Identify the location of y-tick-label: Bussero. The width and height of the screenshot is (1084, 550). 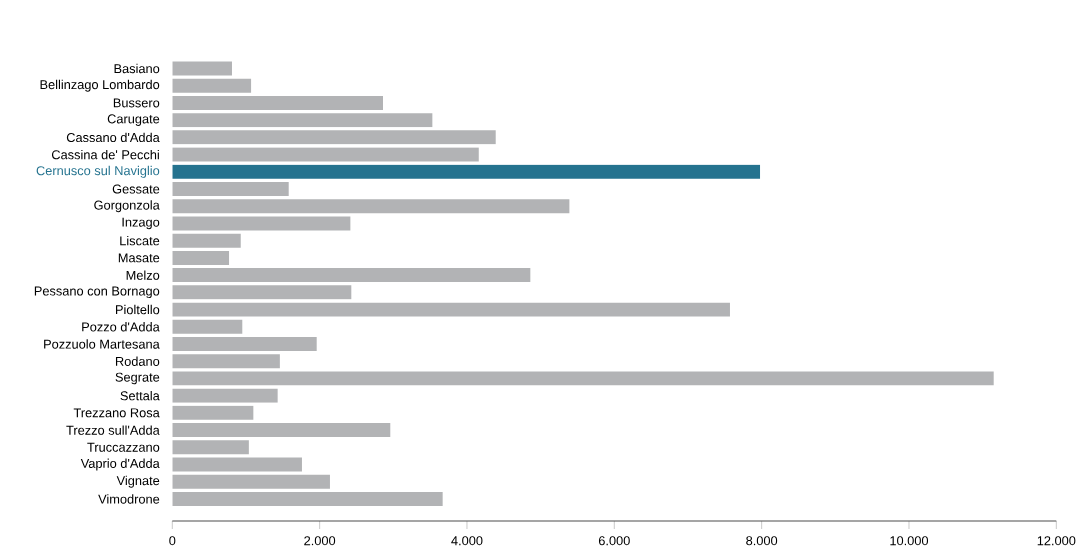
(136, 103).